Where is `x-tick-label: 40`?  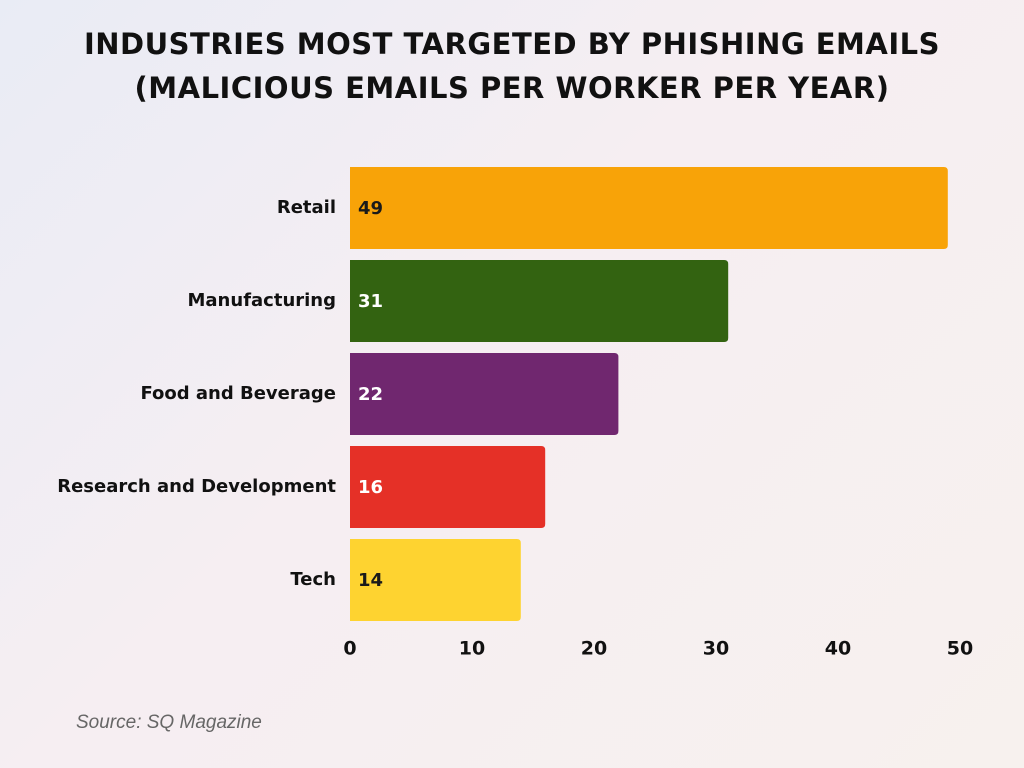 x-tick-label: 40 is located at coordinates (838, 649).